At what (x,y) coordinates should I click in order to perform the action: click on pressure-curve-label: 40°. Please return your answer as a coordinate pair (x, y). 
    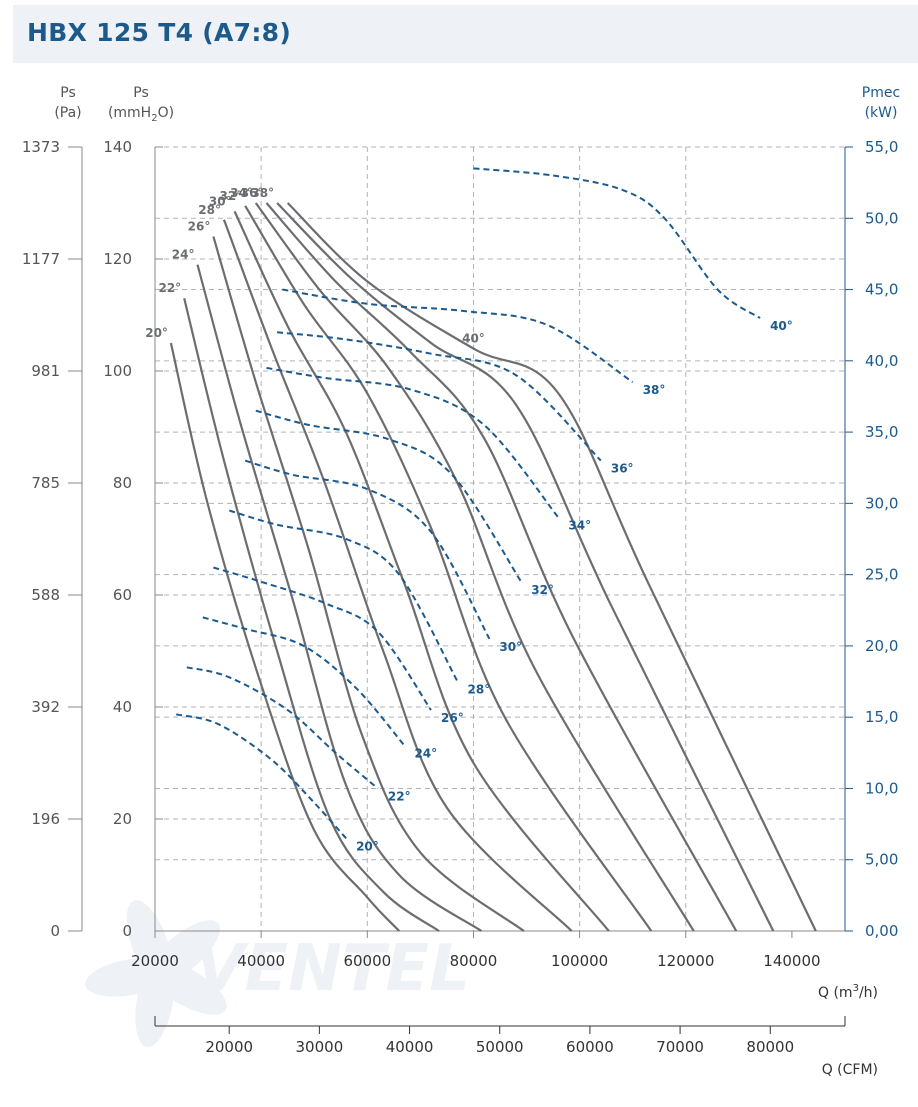
    Looking at the image, I should click on (473, 339).